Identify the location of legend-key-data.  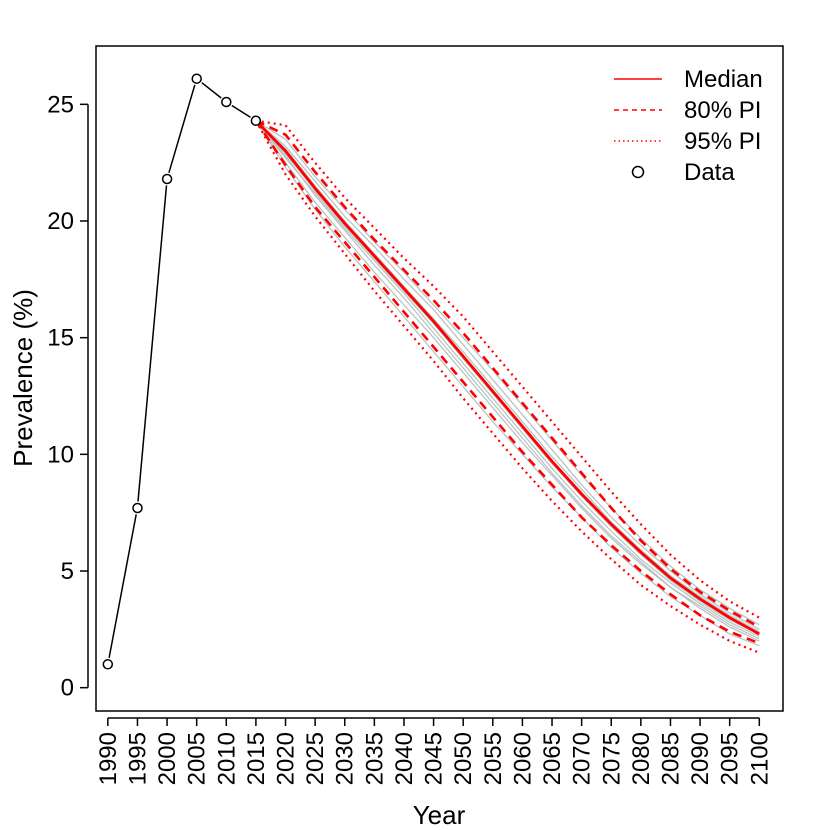
(638, 172).